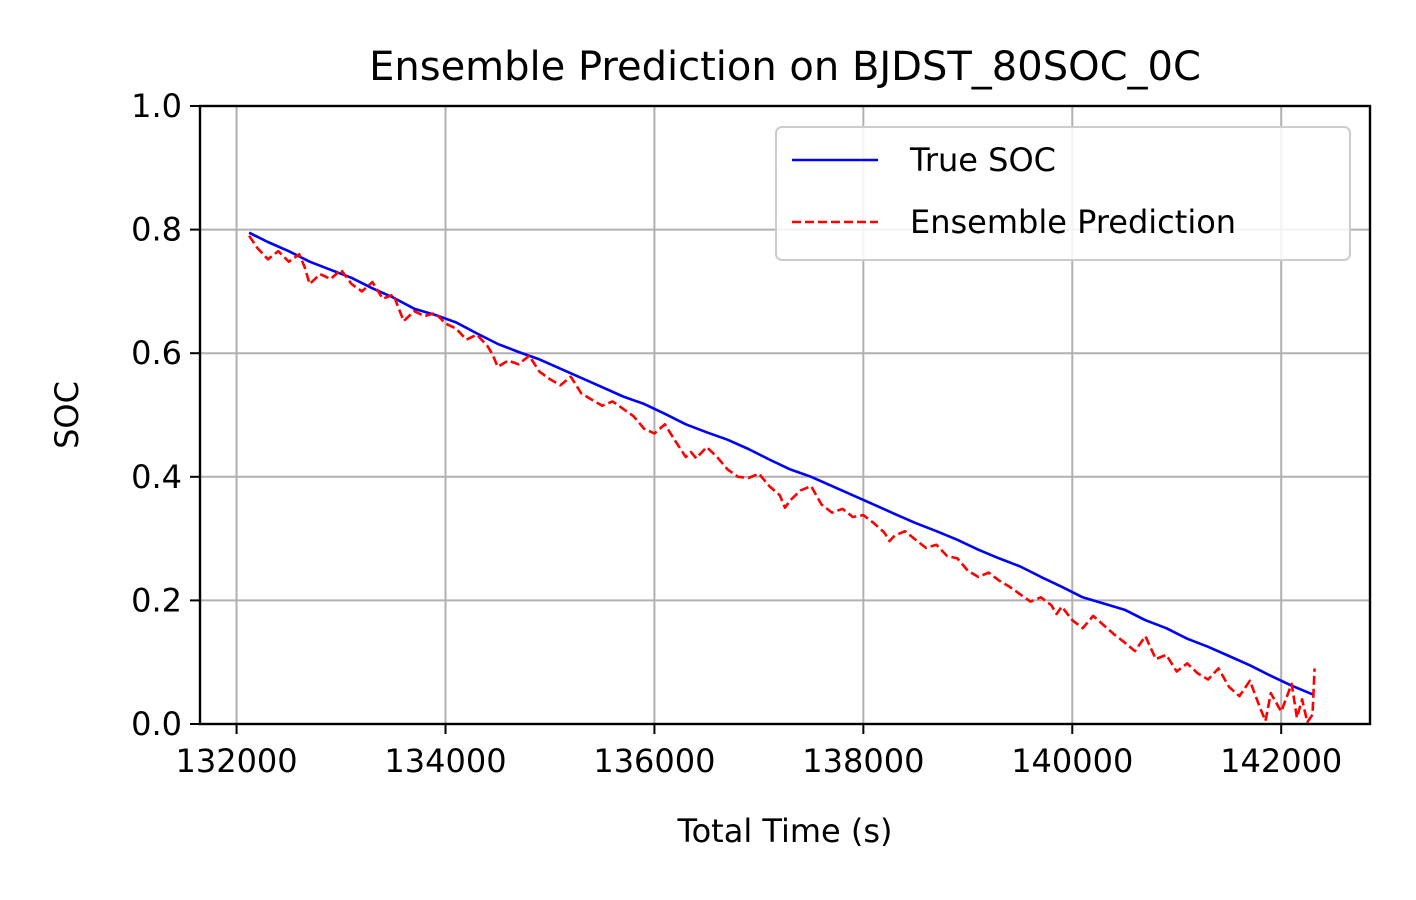 The height and width of the screenshot is (900, 1416). What do you see at coordinates (982, 160) in the screenshot?
I see `legend-label-true-soc: True SOC` at bounding box center [982, 160].